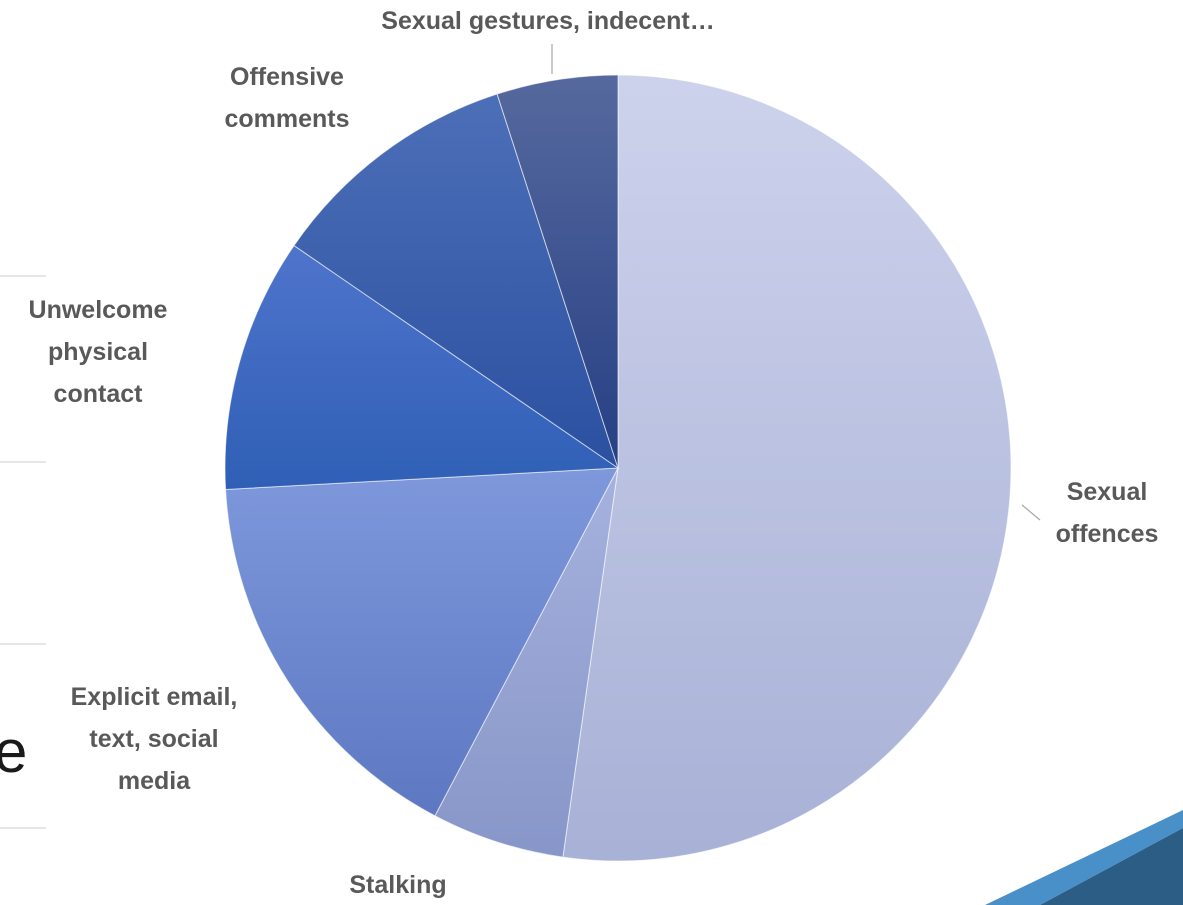  Describe the element at coordinates (1031, 512) in the screenshot. I see `leader-line` at that location.